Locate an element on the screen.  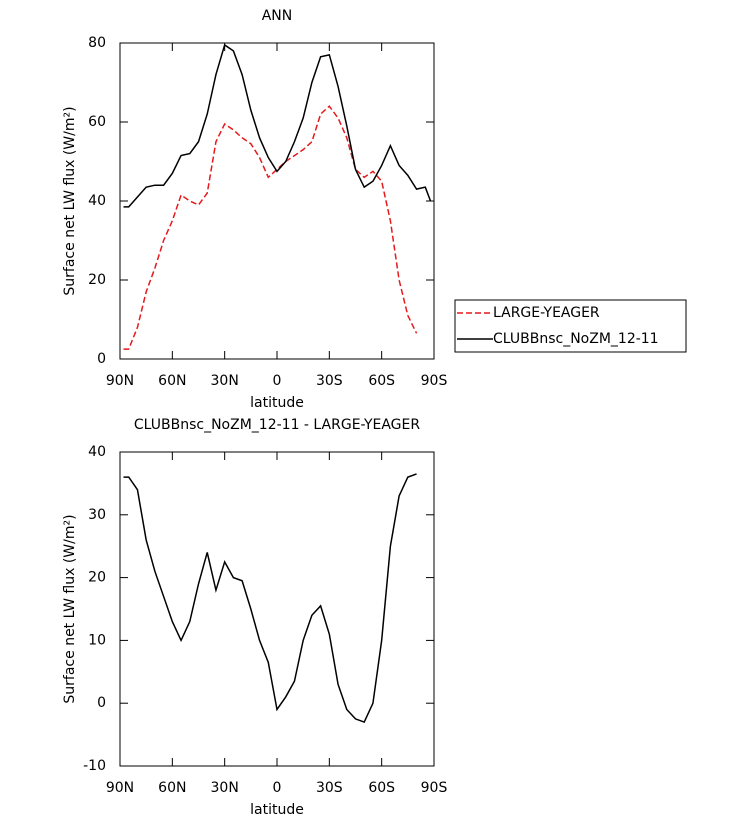
legend-label: LARGE-YEAGER is located at coordinates (546, 313).